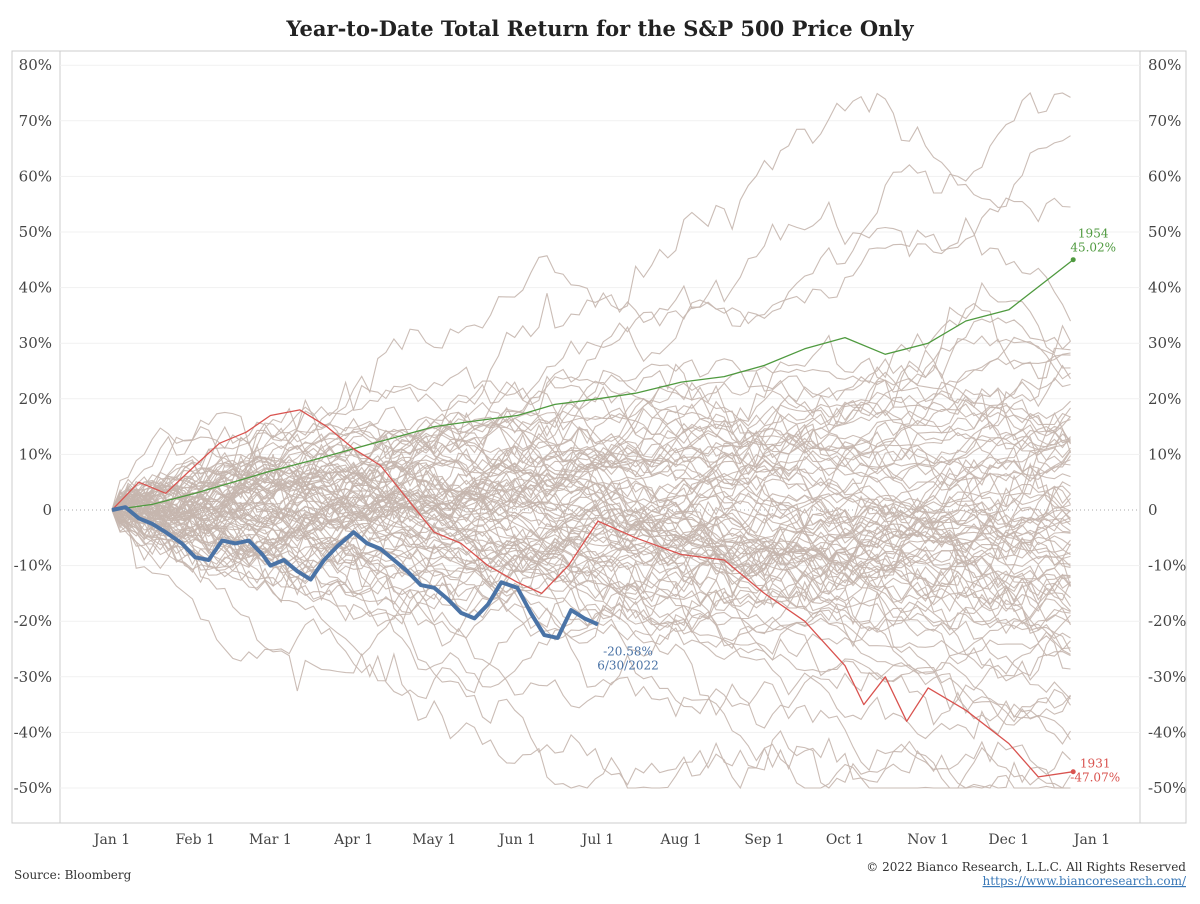 Image resolution: width=1200 pixels, height=904 pixels. I want to click on label-1931-value: -47.07%, so click(1095, 778).